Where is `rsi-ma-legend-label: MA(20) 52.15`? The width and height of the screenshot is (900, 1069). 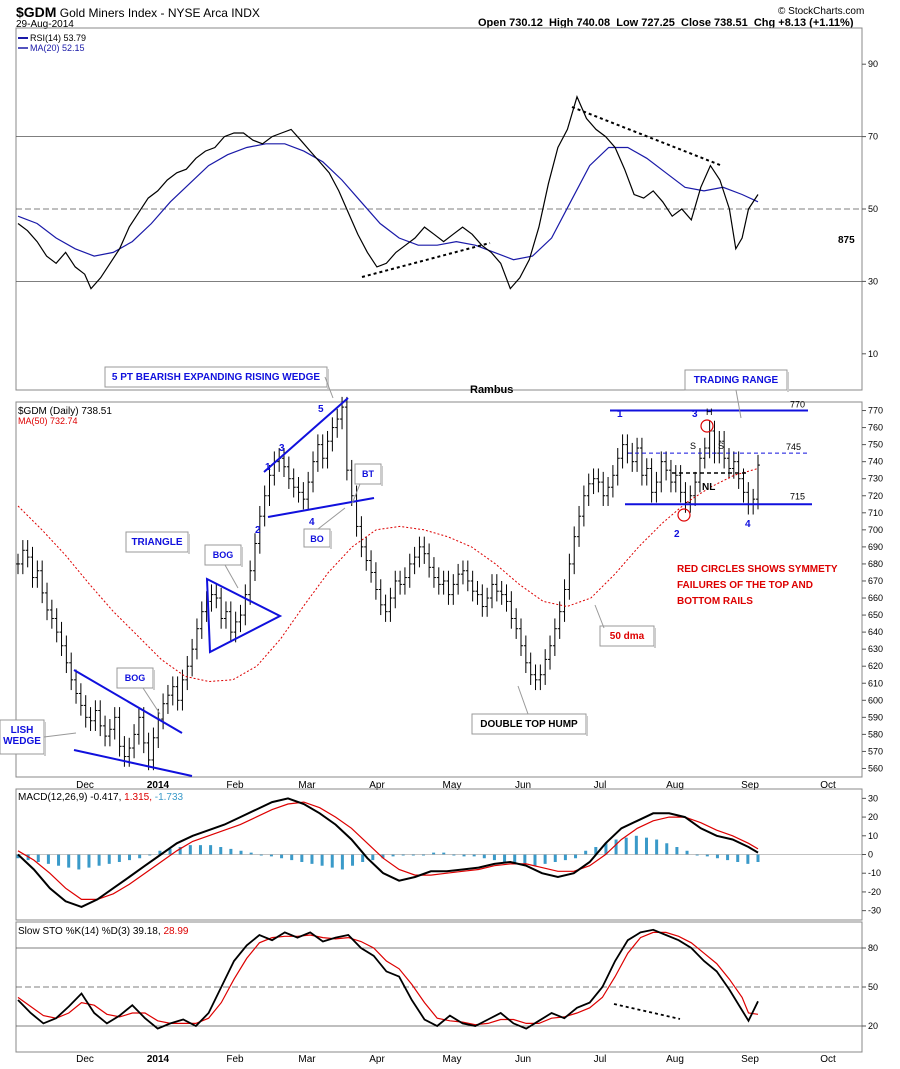 rsi-ma-legend-label: MA(20) 52.15 is located at coordinates (57, 48).